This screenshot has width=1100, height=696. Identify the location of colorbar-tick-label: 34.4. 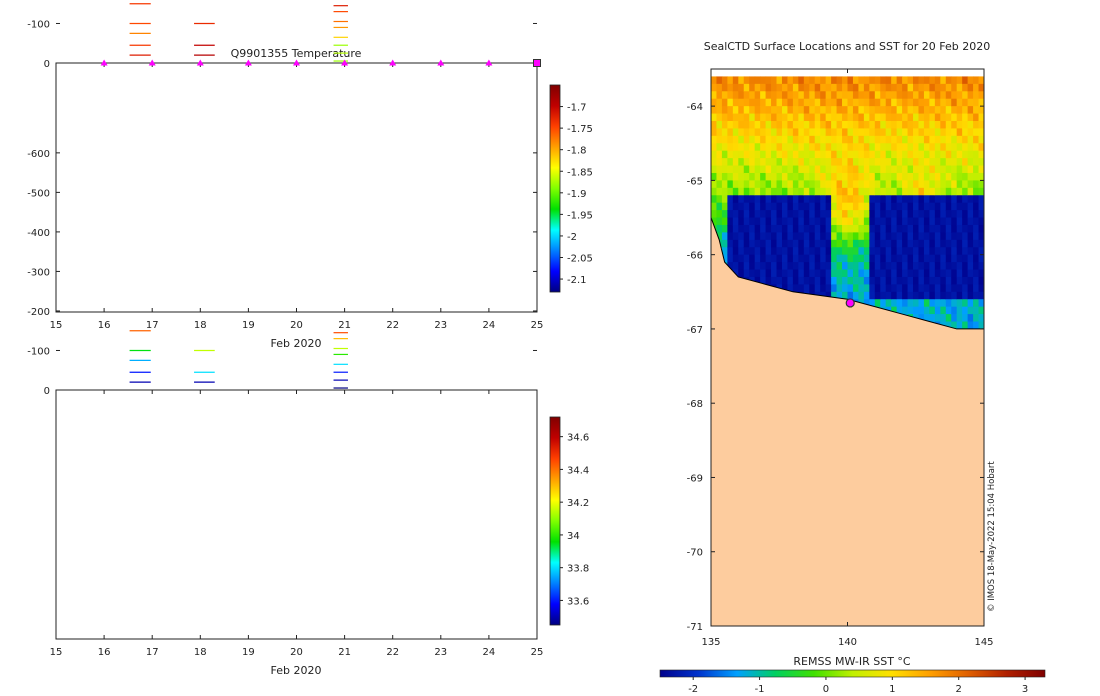
(578, 470).